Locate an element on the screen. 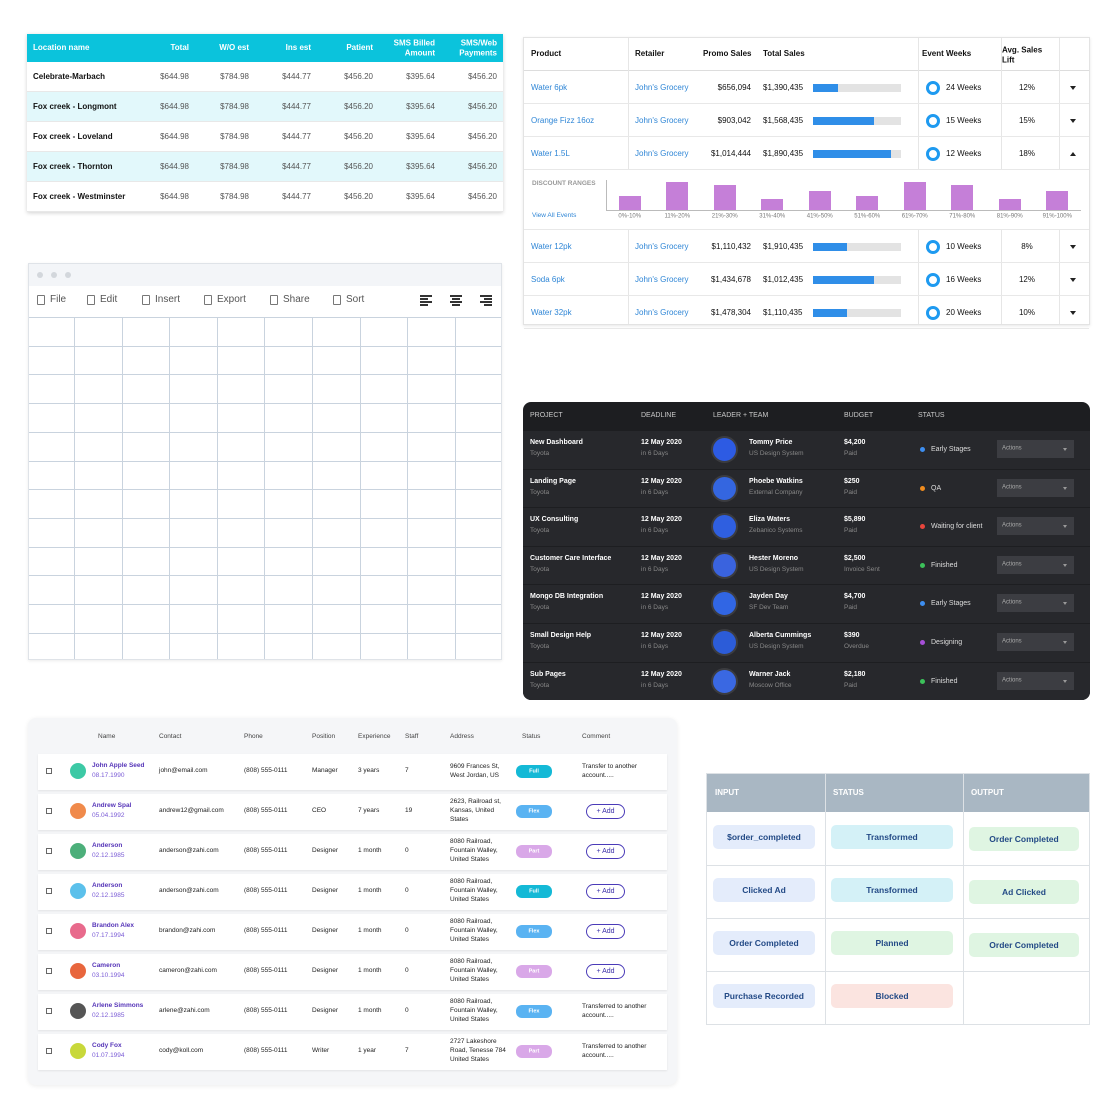  grid-line is located at coordinates (265, 375).